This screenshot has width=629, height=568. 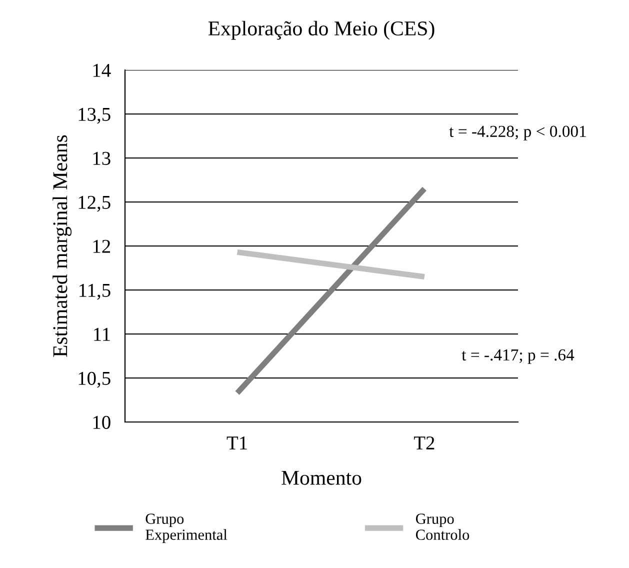 I want to click on chart-title: Exploração do Meio (CES), so click(x=321, y=30).